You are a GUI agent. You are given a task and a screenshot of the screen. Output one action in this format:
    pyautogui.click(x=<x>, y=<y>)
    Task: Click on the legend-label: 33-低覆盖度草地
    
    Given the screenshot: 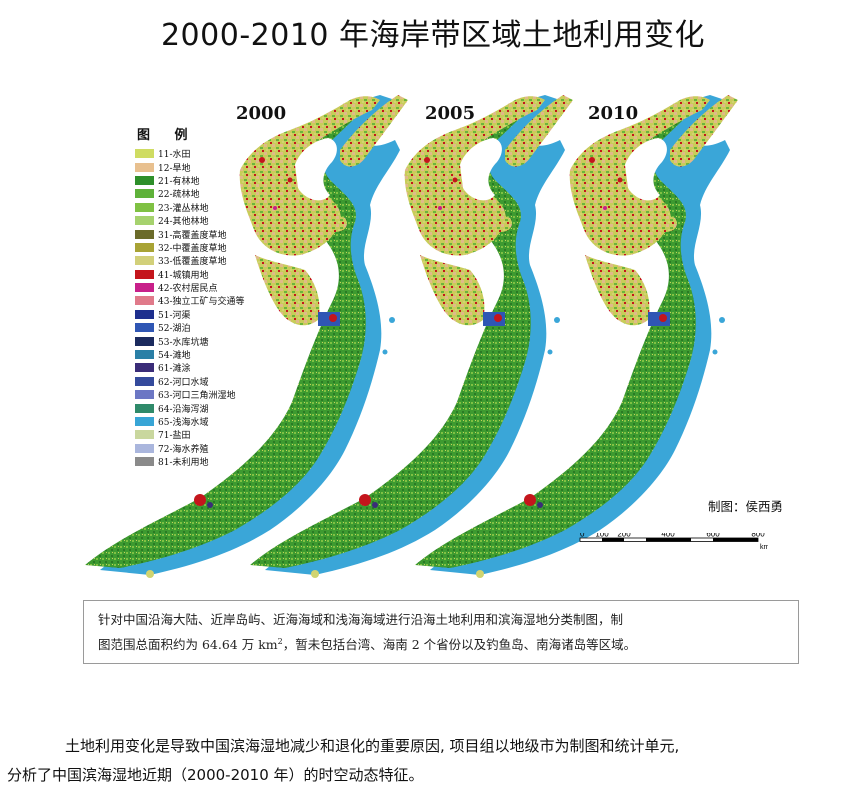 What is the action you would take?
    pyautogui.click(x=192, y=262)
    